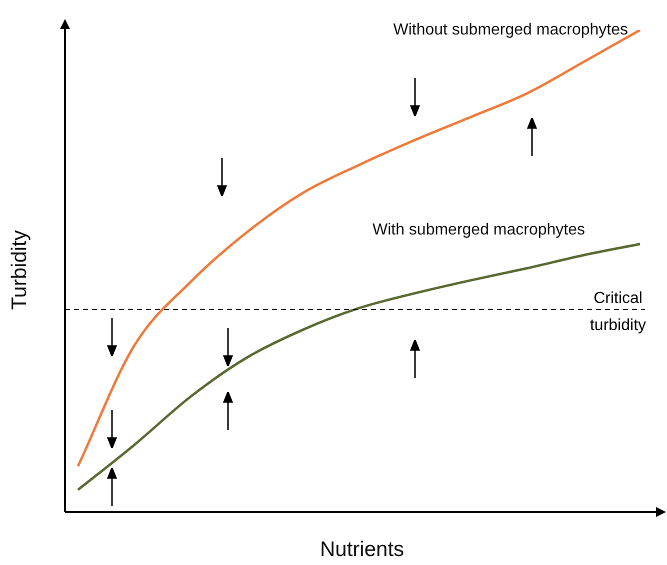 This screenshot has height=565, width=667. Describe the element at coordinates (20, 270) in the screenshot. I see `y-axis-title: Turbidity` at that location.